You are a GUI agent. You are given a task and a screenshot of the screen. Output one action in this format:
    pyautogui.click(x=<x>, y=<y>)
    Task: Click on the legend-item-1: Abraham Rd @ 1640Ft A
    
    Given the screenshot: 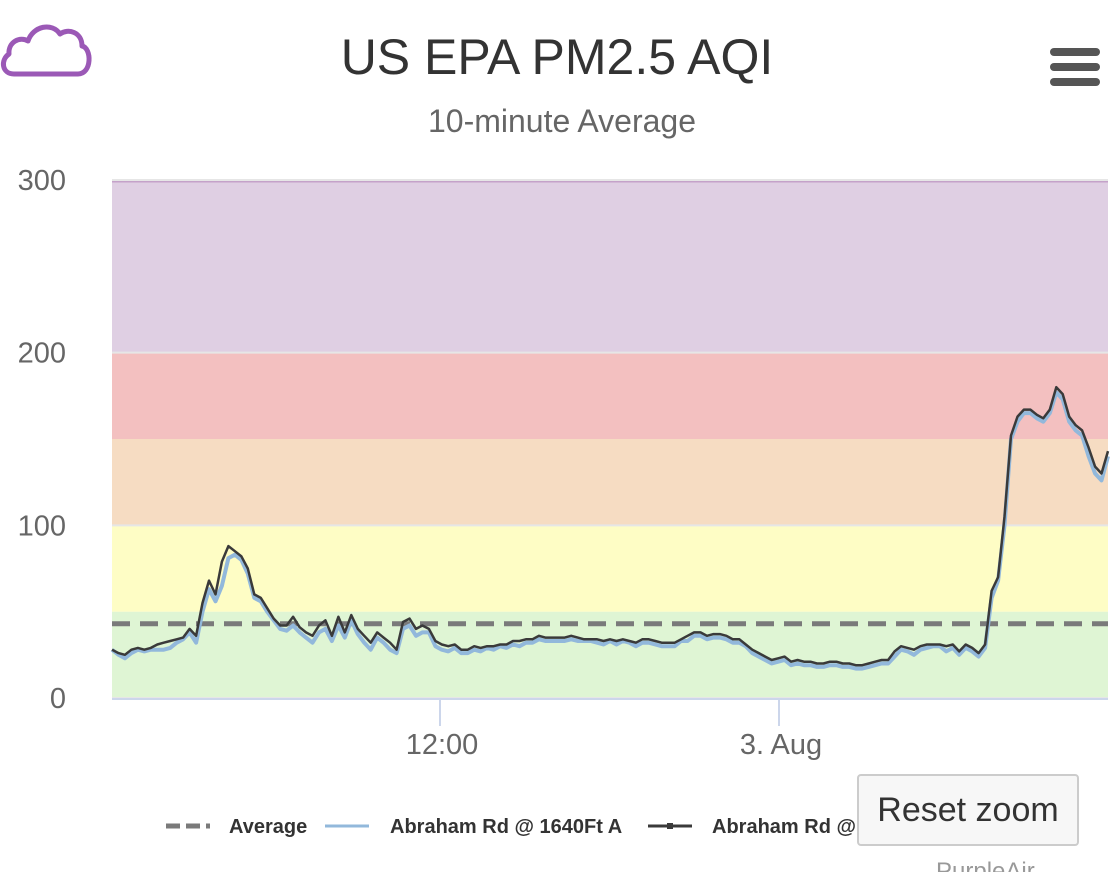 What is the action you would take?
    pyautogui.click(x=473, y=827)
    